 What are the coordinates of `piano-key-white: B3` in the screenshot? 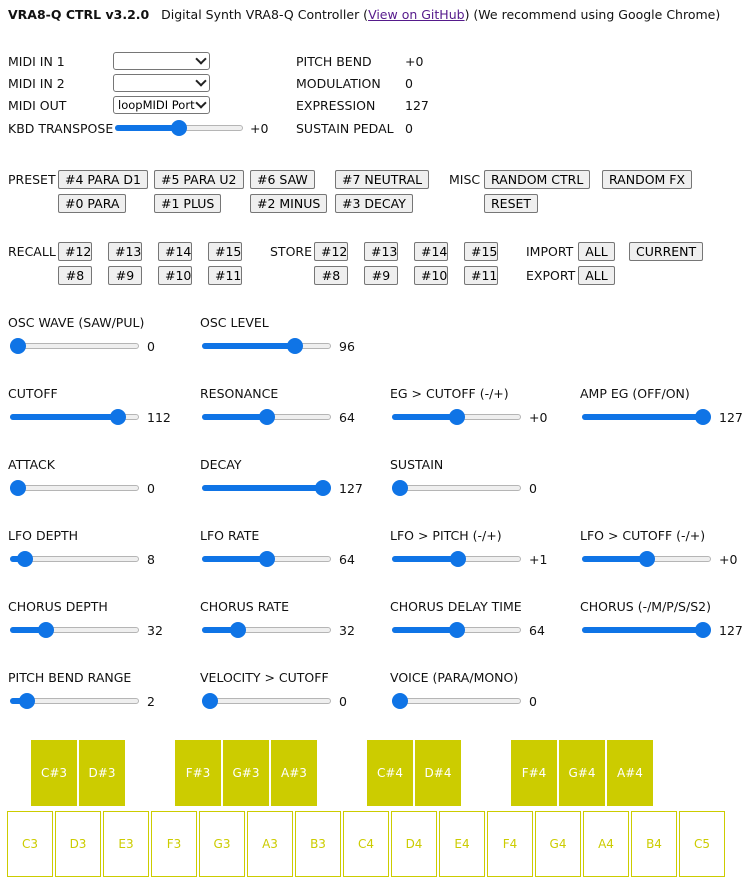 It's located at (318, 844).